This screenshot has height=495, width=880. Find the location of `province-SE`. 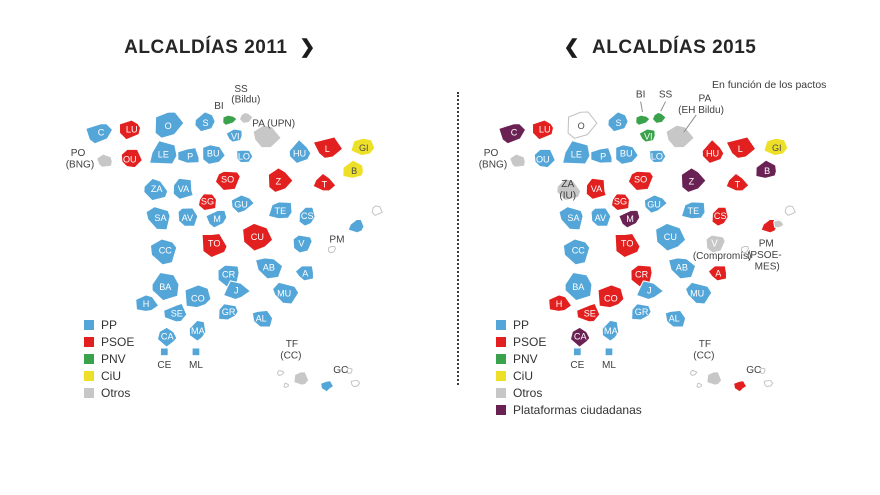

province-SE is located at coordinates (175, 312).